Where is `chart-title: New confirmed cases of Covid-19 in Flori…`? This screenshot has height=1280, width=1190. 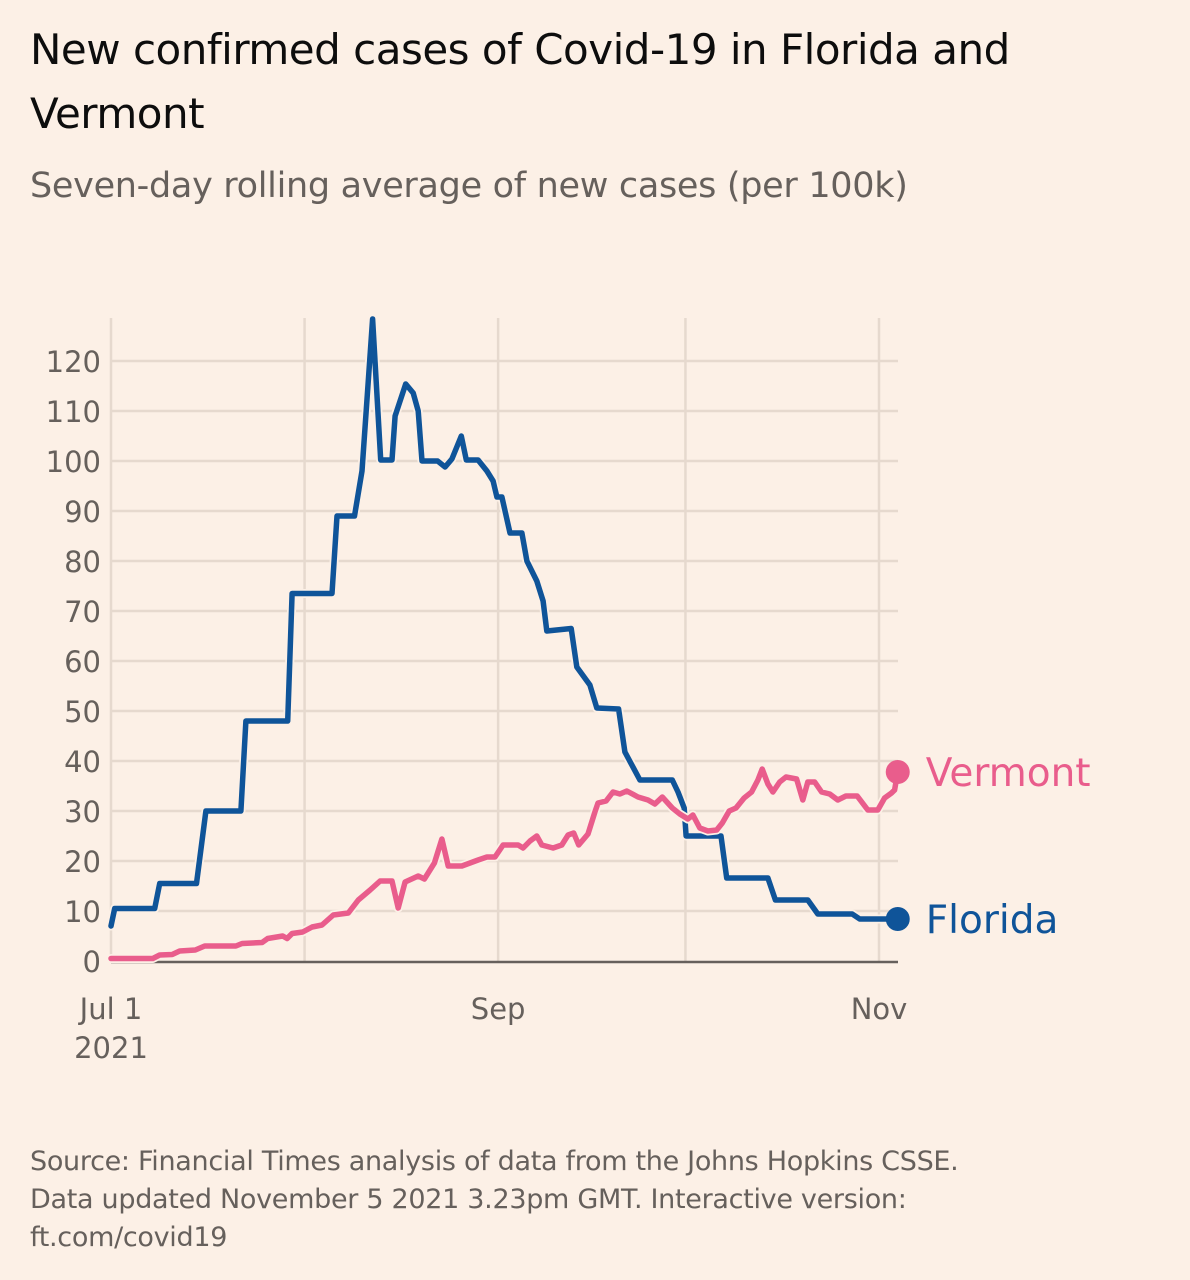 chart-title: New confirmed cases of Covid-19 in Flori… is located at coordinates (520, 81).